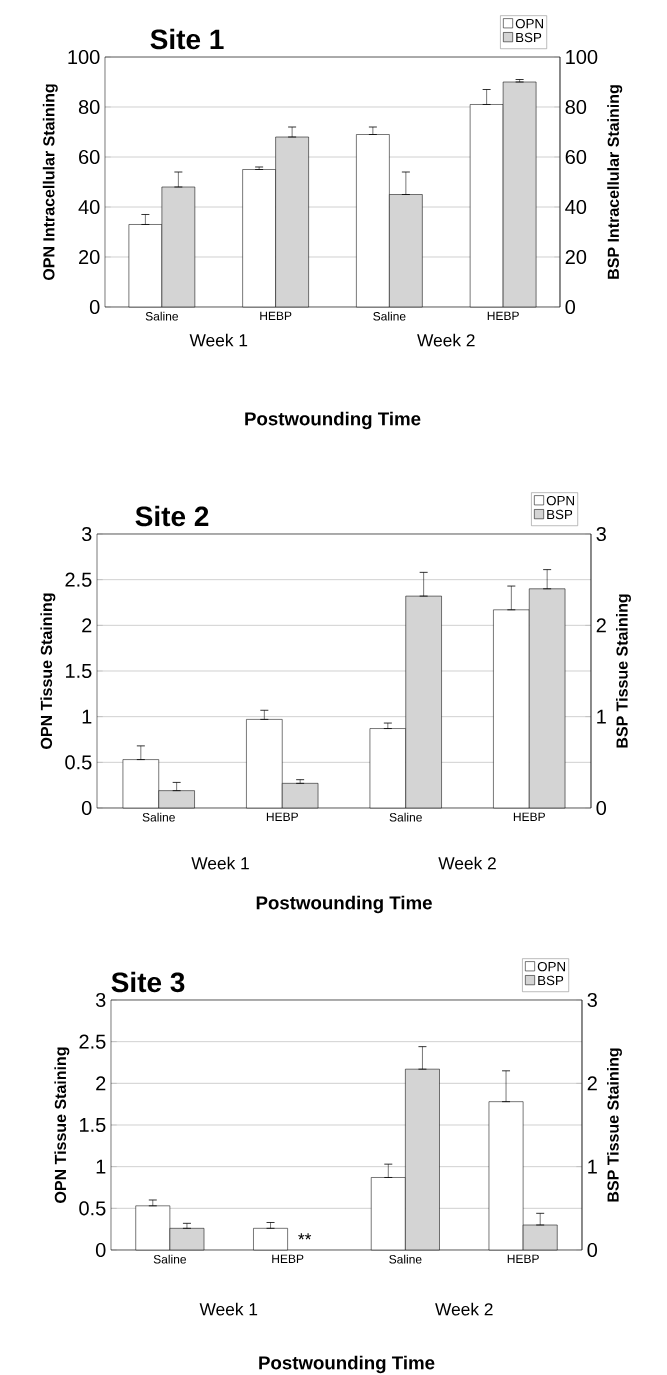  What do you see at coordinates (172, 516) in the screenshot?
I see `chart-title: Site 2` at bounding box center [172, 516].